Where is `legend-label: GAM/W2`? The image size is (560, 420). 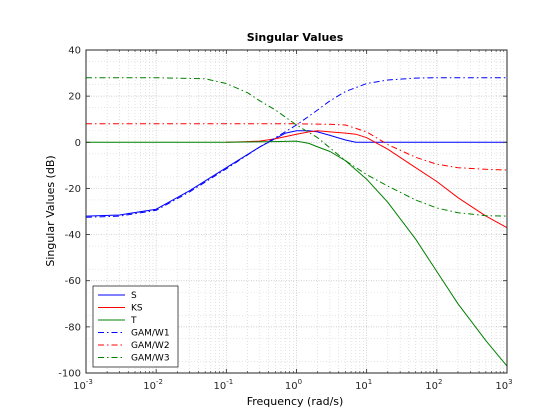
legend-label: GAM/W2 is located at coordinates (150, 346).